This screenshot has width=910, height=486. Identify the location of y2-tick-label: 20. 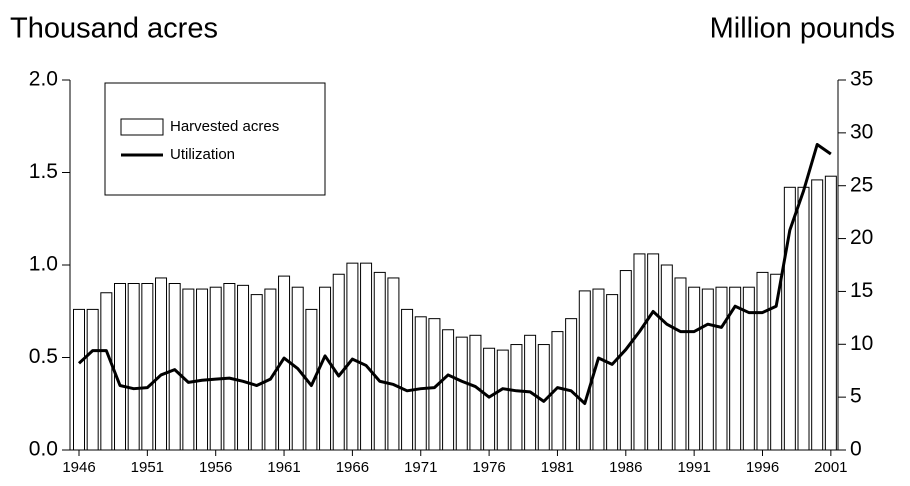
(861, 237).